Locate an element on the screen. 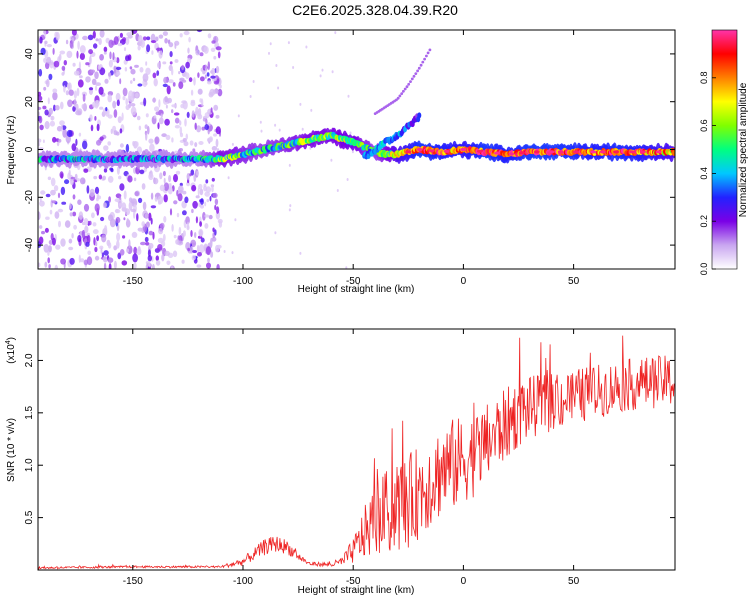 This screenshot has height=600, width=750. colorbar-tick-label: 0.6 is located at coordinates (704, 125).